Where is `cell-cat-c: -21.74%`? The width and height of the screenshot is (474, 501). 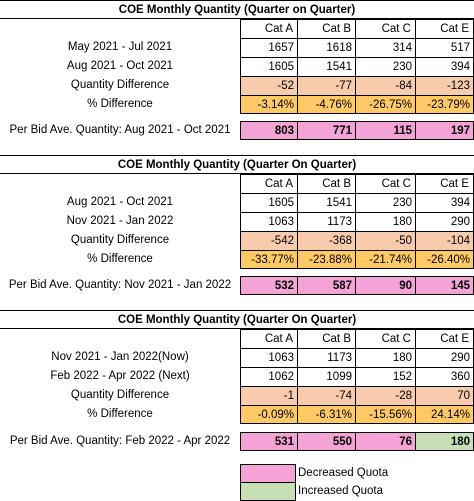 cell-cat-c: -21.74% is located at coordinates (385, 259).